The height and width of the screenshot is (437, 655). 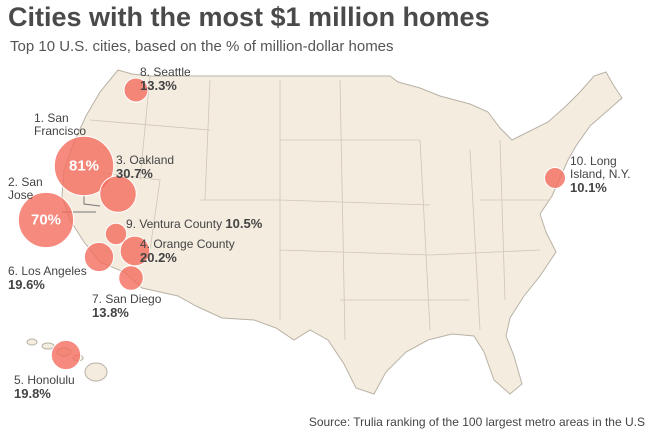 What do you see at coordinates (205, 251) in the screenshot?
I see `city-label: 4. Orange County 20.2%` at bounding box center [205, 251].